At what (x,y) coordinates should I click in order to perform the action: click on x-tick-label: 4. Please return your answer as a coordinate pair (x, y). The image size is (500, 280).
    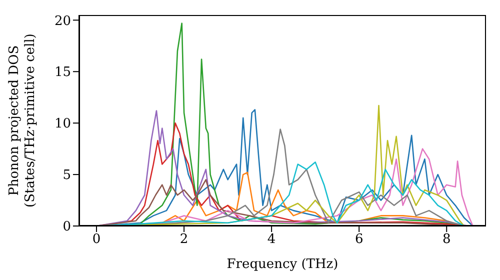
    Looking at the image, I should click on (271, 240).